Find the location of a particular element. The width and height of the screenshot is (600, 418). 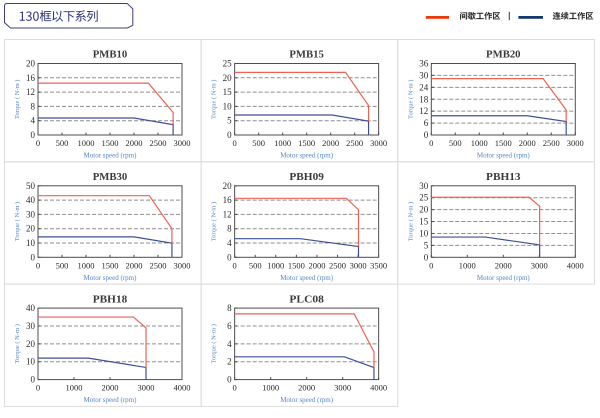

svg-text: PMB30 is located at coordinates (110, 177).